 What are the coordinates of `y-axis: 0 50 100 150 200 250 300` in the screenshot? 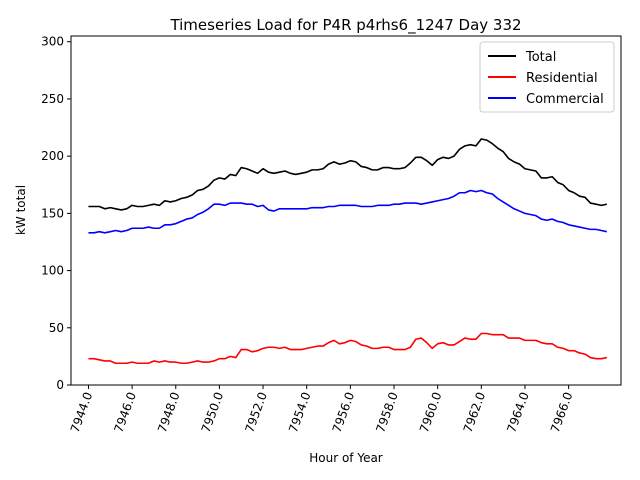 It's located at (56, 213).